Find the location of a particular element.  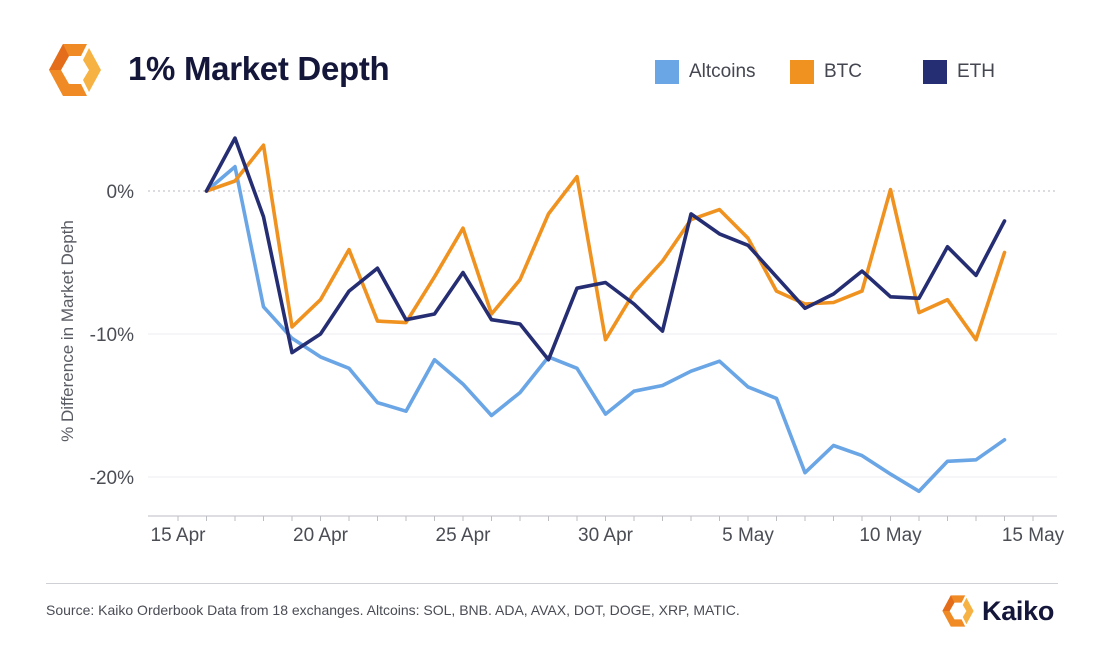

kaiko-wordmark: Kaiko is located at coordinates (1018, 610).